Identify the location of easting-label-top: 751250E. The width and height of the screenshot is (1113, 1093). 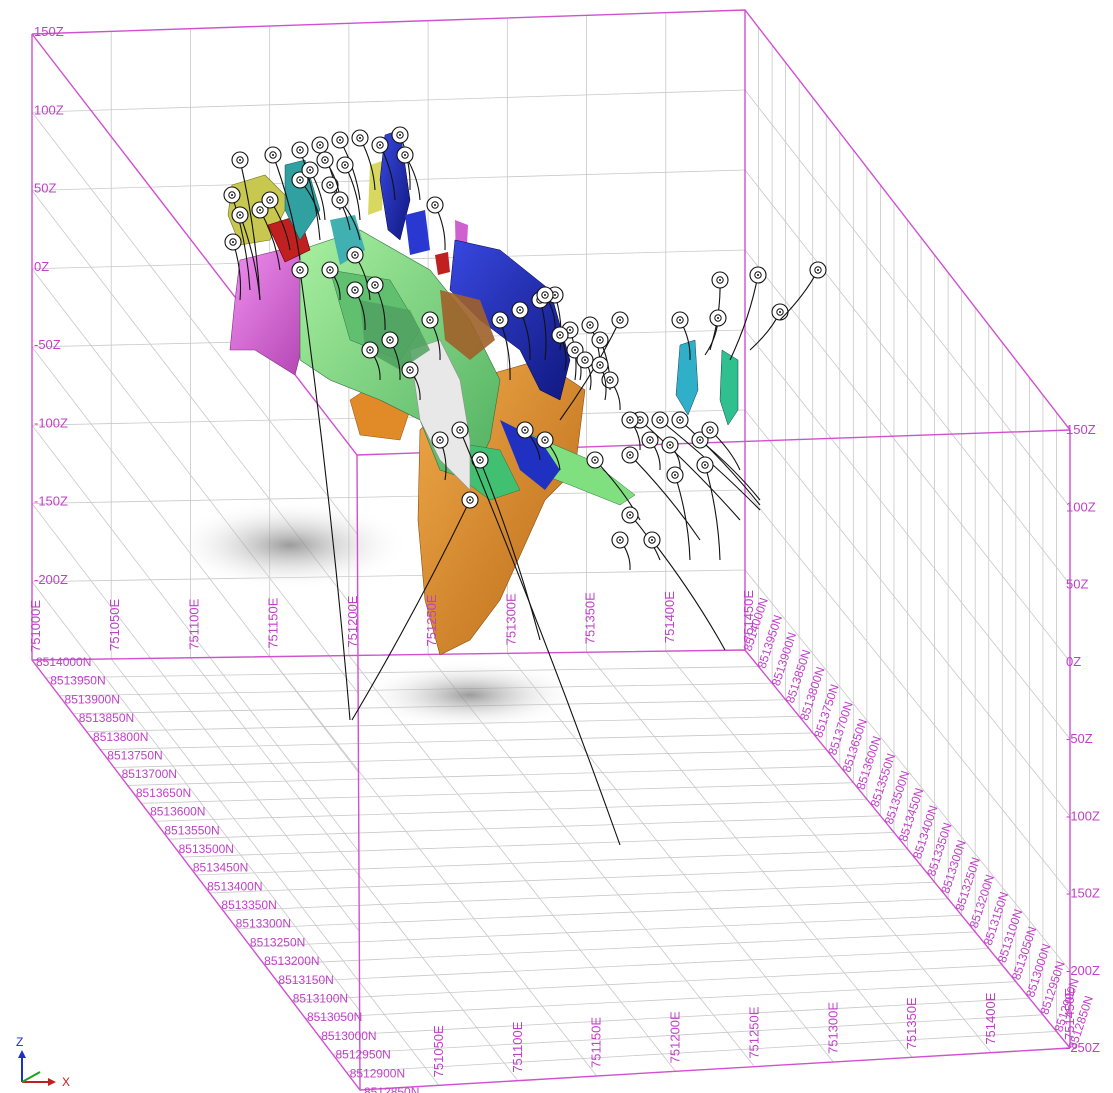
(431, 620).